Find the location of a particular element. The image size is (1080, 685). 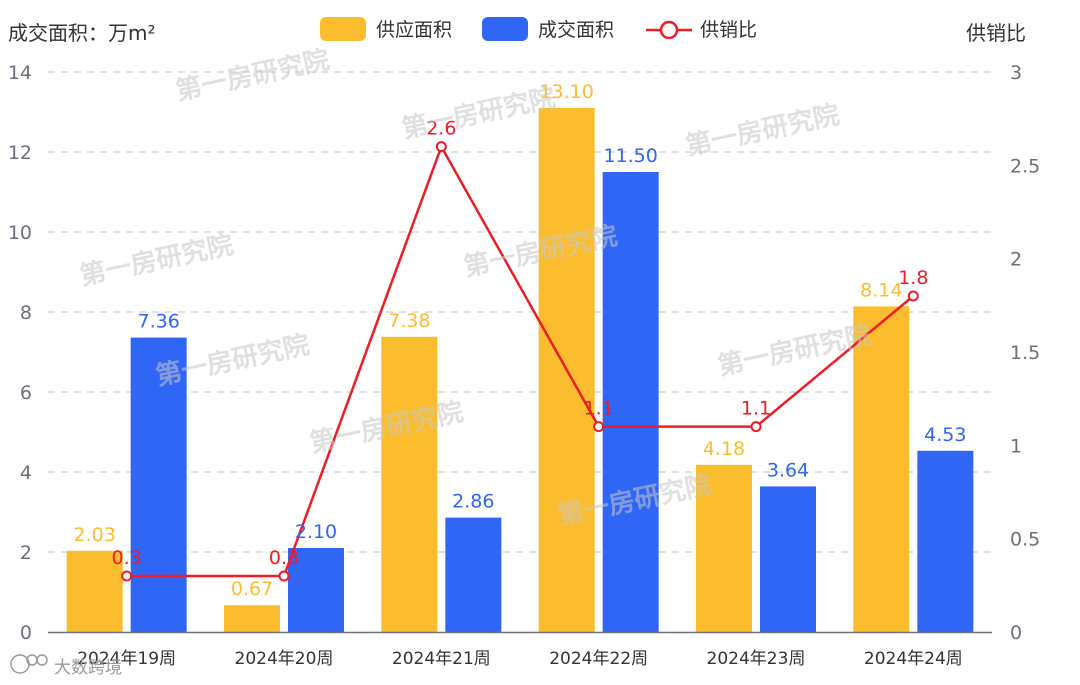

y-left-tick-label: 0 is located at coordinates (26, 633).